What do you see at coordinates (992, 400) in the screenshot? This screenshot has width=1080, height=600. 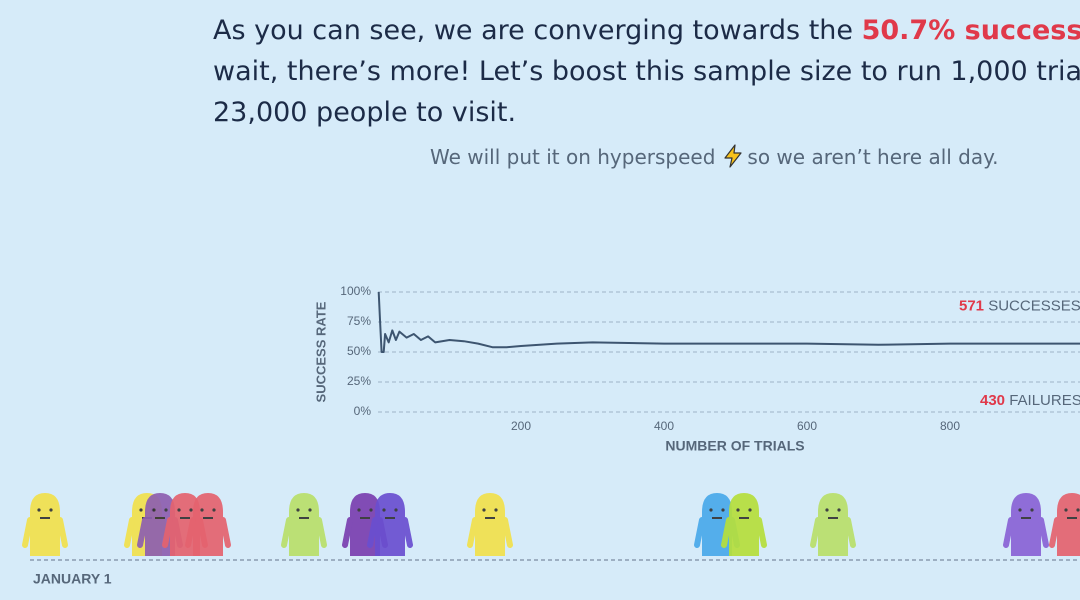 I see `annotation-count: 430` at bounding box center [992, 400].